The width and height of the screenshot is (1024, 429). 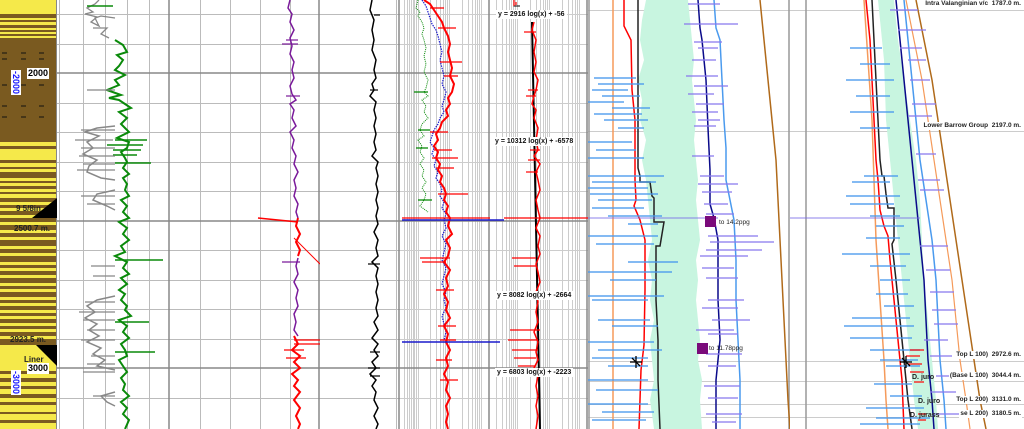 What do you see at coordinates (925, 415) in the screenshot?
I see `lithology-annotation: D. jurass` at bounding box center [925, 415].